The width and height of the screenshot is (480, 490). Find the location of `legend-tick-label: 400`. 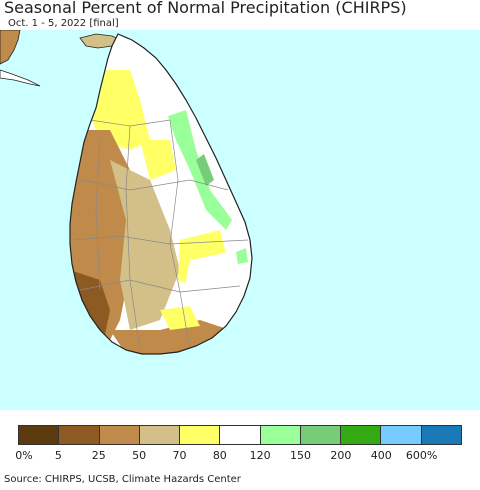

legend-tick-label: 400 is located at coordinates (381, 455).